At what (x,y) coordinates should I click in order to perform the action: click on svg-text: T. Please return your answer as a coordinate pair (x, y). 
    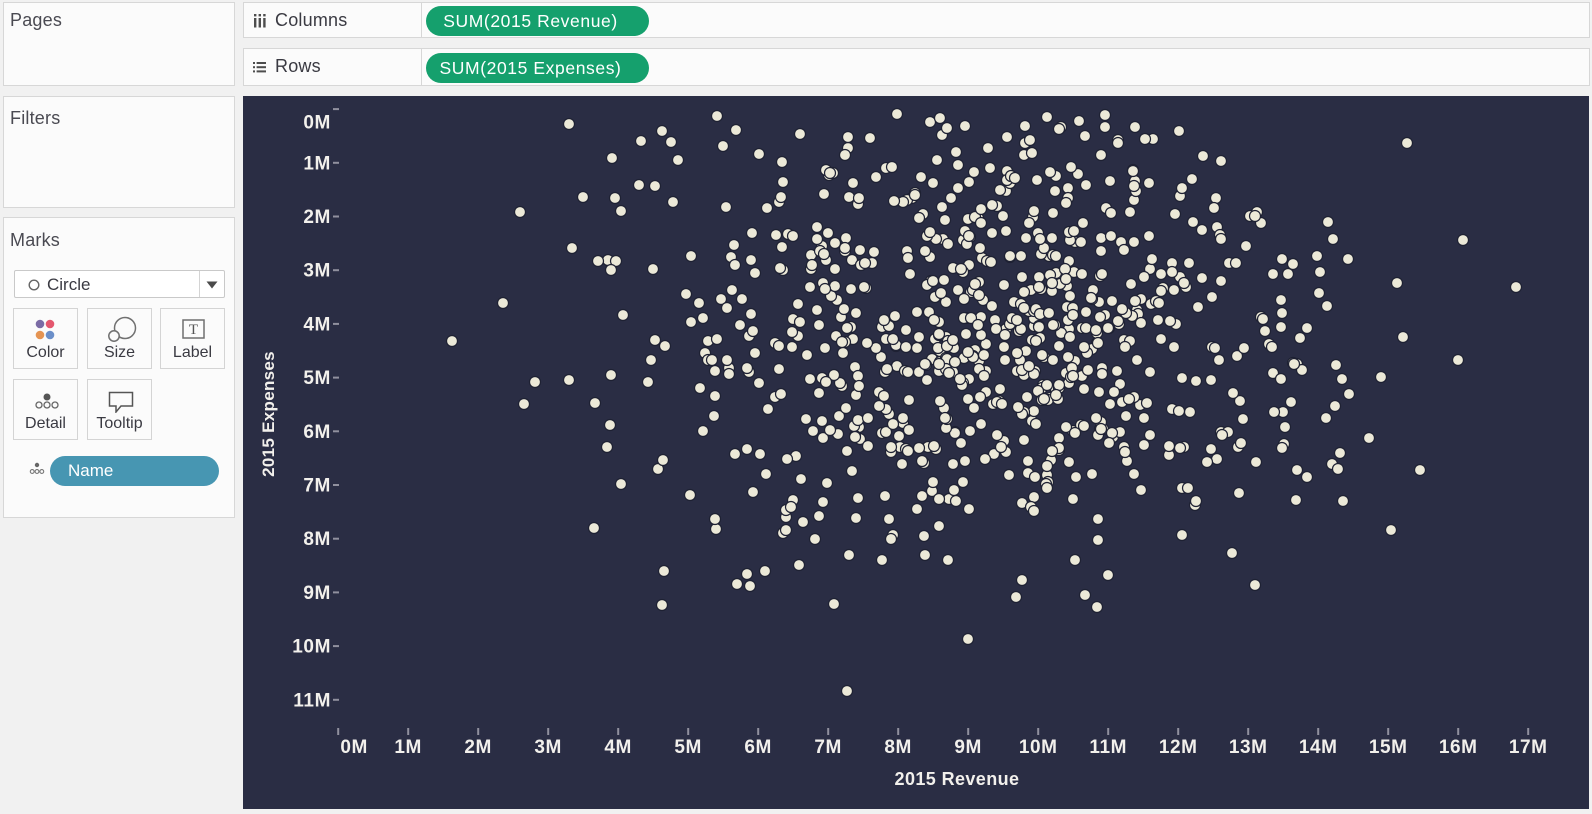
    Looking at the image, I should click on (193, 330).